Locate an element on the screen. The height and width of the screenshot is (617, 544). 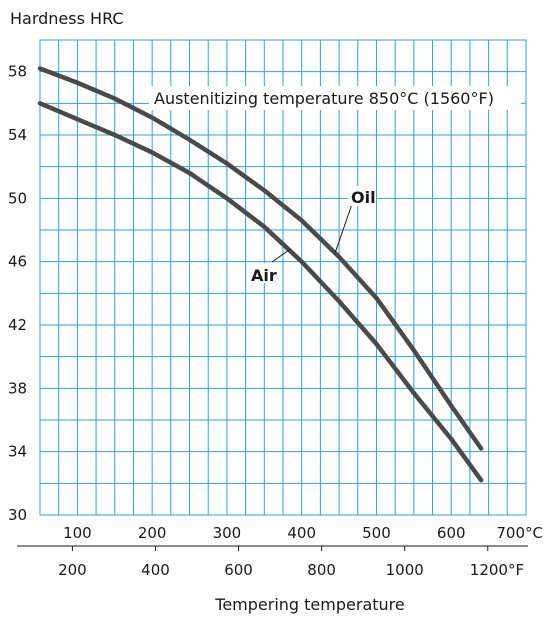
x-tick-label-celsius: 200 is located at coordinates (152, 533).